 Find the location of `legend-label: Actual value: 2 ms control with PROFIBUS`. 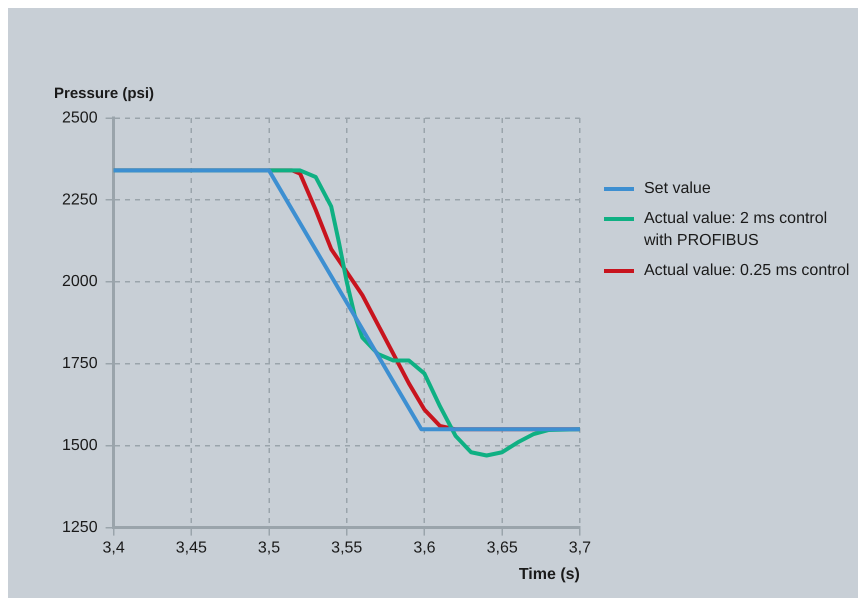

legend-label: Actual value: 2 ms control with PROFIBUS is located at coordinates (736, 230).